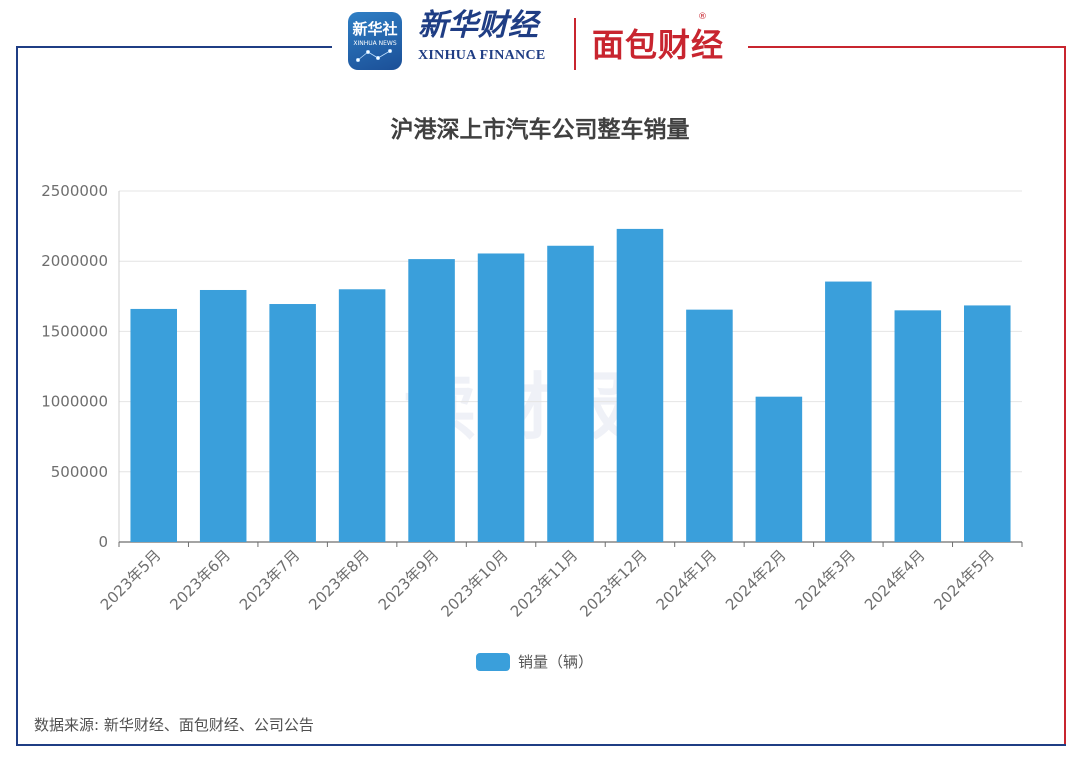  I want to click on x-tick-label: 2023年7月, so click(270, 580).